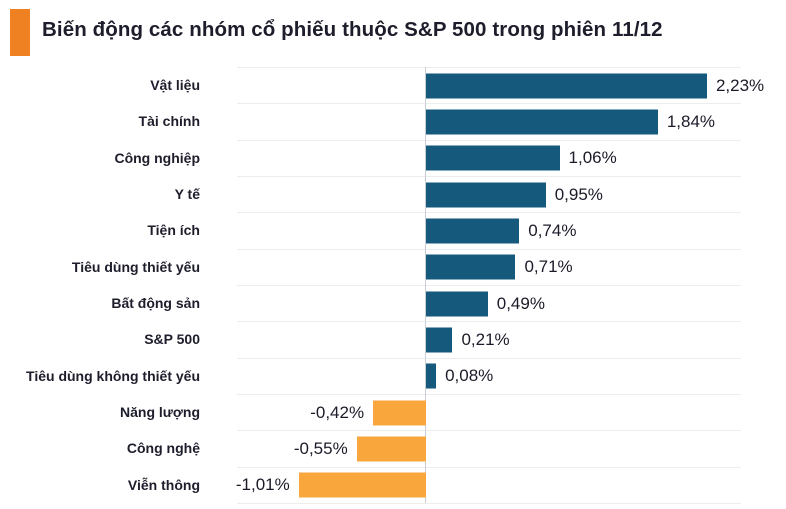 Image resolution: width=786 pixels, height=509 pixels. Describe the element at coordinates (113, 375) in the screenshot. I see `category-label: Tiêu dùng không thiết yếu` at that location.